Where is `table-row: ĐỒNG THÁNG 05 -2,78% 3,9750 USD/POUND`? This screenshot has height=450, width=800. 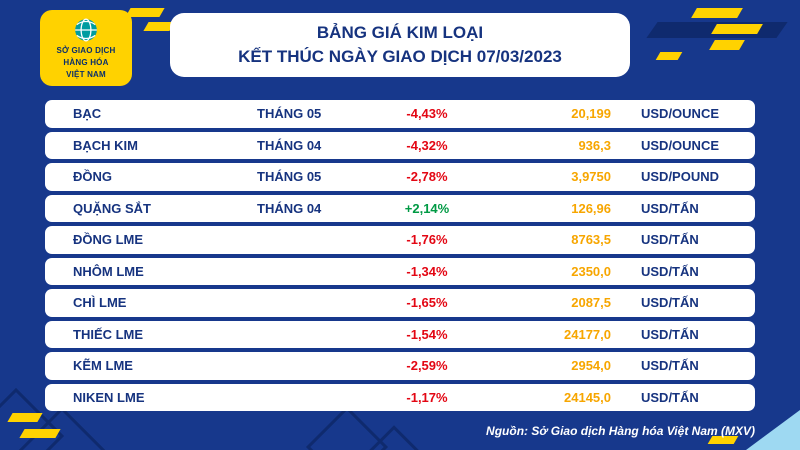
table-row: ĐỒNG THÁNG 05 -2,78% 3,9750 USD/POUND is located at coordinates (400, 177).